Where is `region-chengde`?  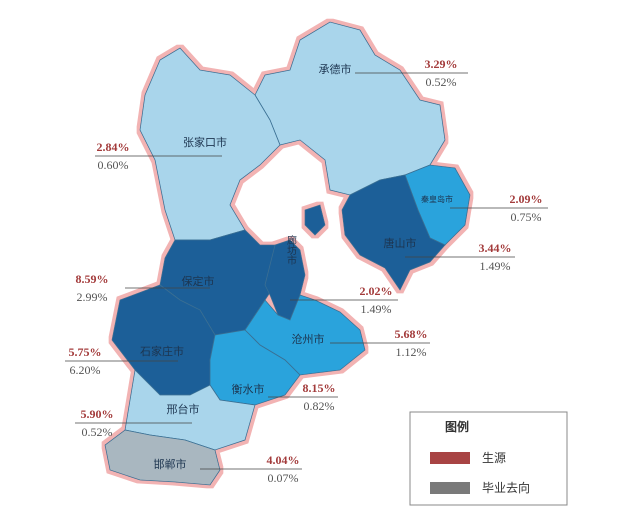
region-chengde is located at coordinates (350, 108).